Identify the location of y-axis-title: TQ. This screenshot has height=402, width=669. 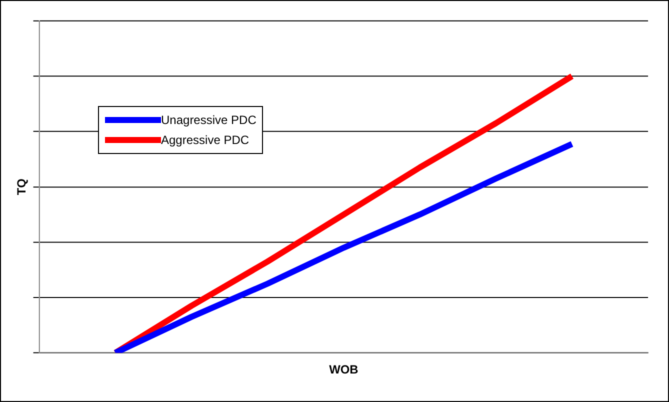
(21, 187).